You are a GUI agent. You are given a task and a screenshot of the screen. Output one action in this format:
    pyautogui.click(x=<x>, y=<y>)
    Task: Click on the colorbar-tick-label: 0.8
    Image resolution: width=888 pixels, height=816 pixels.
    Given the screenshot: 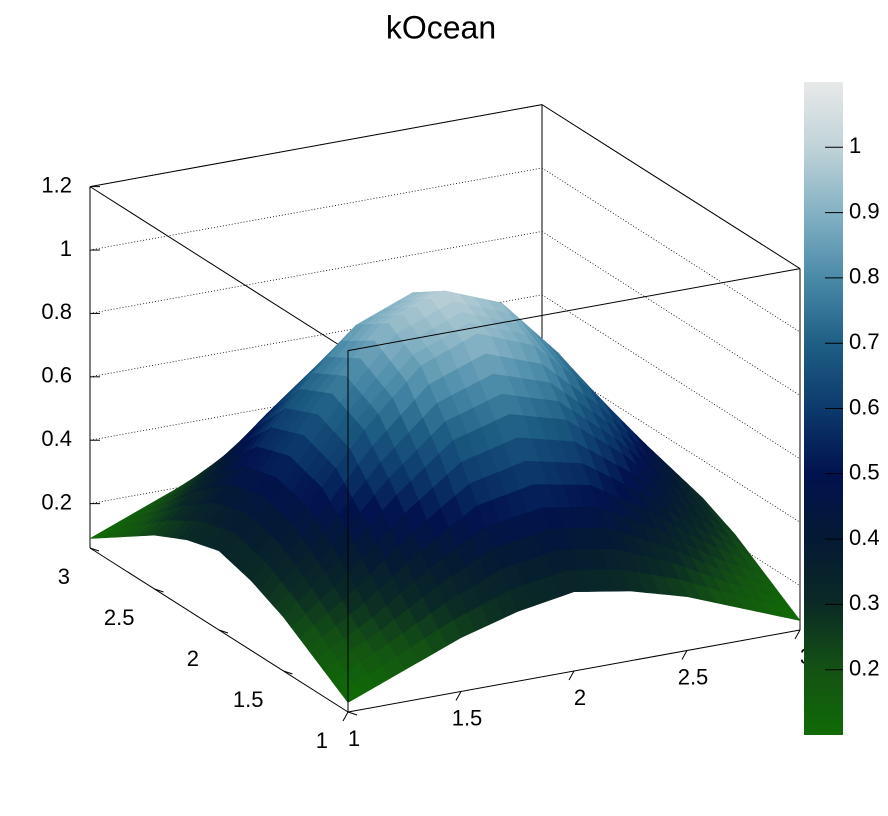 What is the action you would take?
    pyautogui.click(x=864, y=276)
    